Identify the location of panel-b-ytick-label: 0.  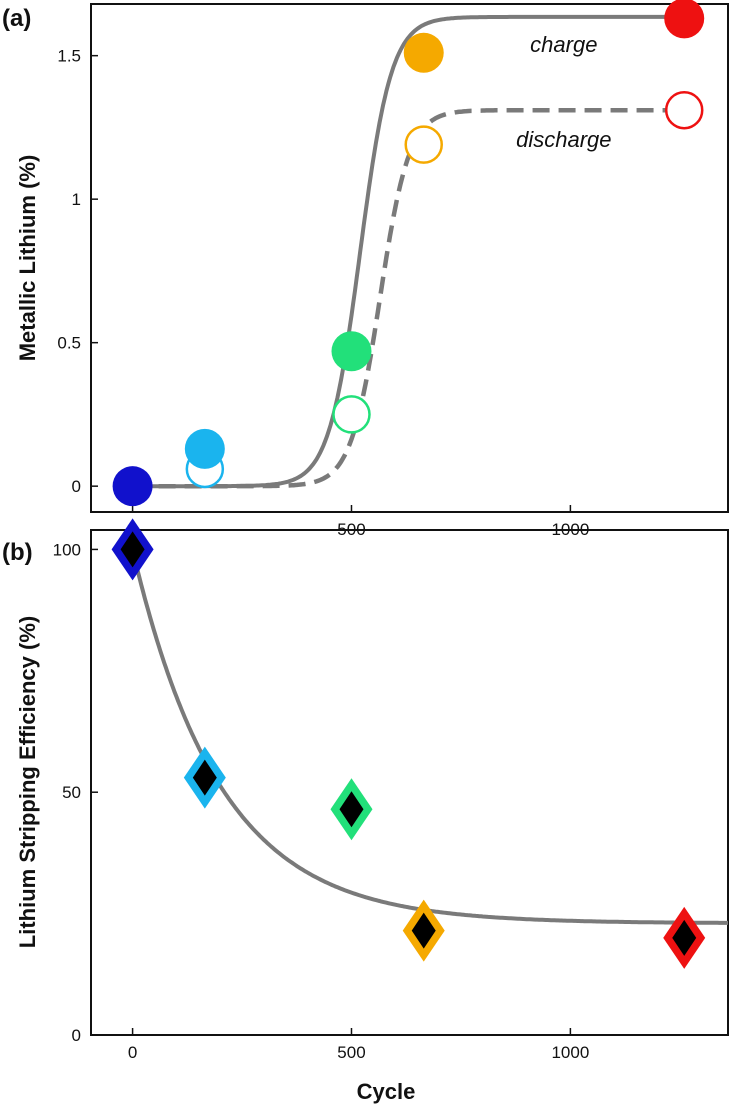
(76, 1035).